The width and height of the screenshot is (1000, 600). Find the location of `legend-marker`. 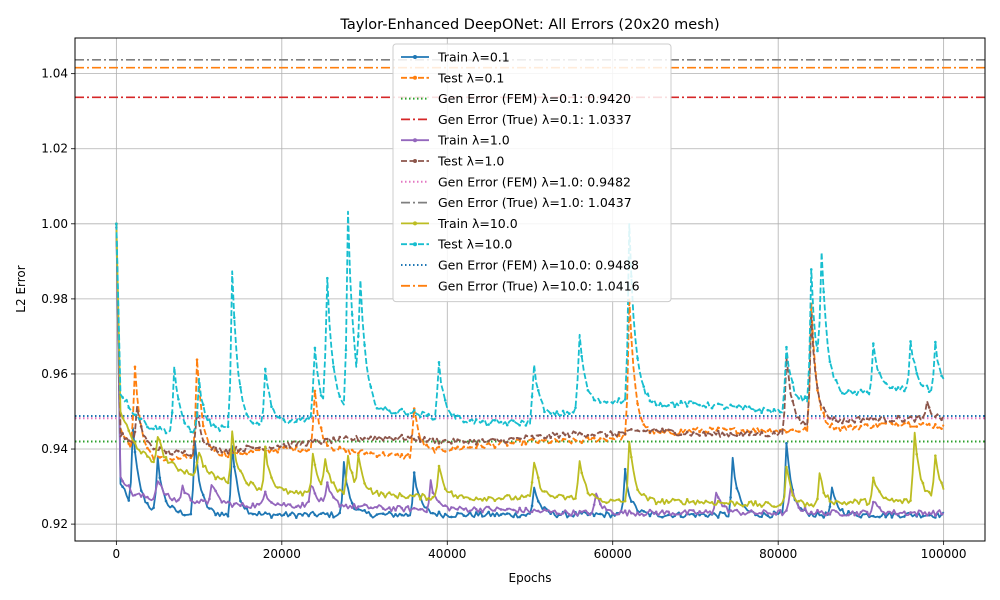

legend-marker is located at coordinates (415, 244).